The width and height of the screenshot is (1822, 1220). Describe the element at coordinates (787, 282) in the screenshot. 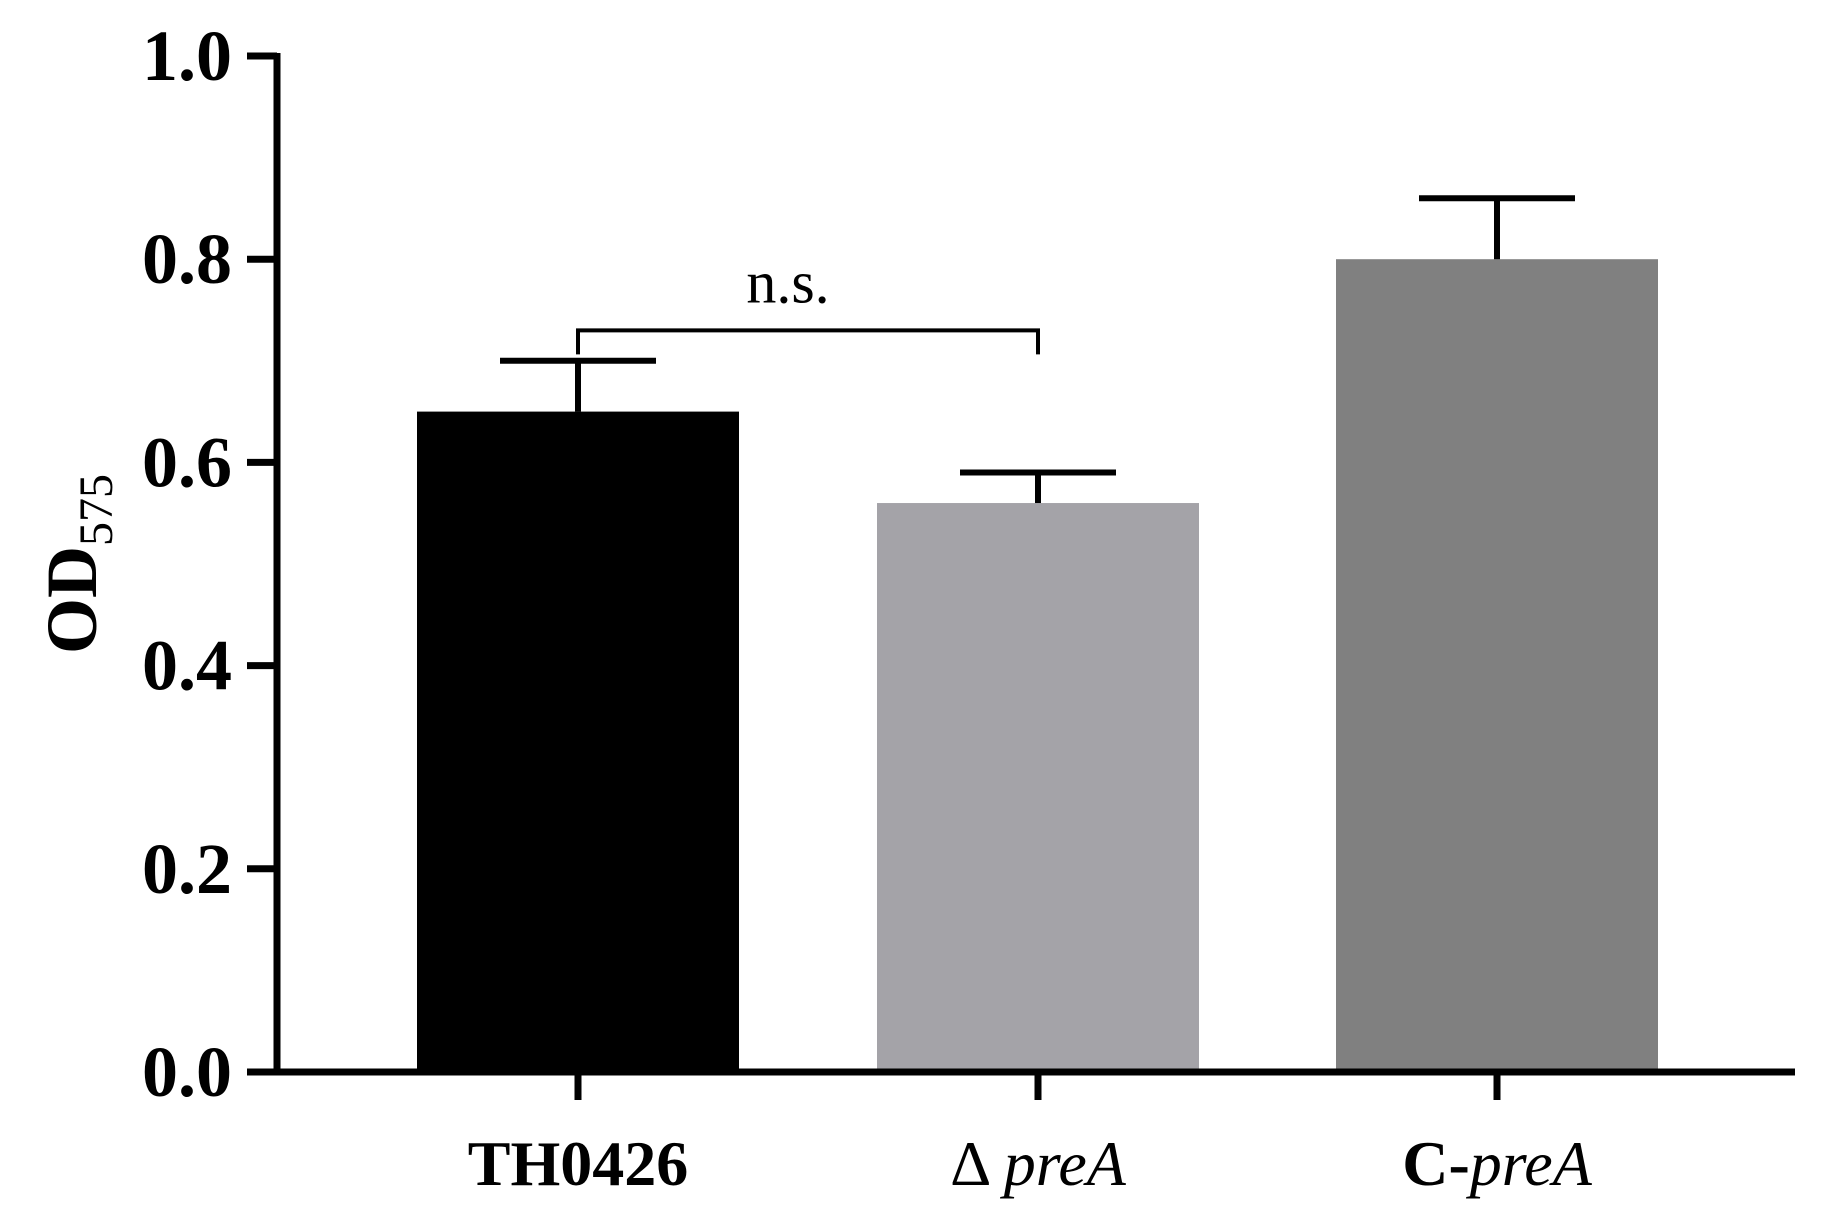

I see `significance-label: n.s.` at that location.